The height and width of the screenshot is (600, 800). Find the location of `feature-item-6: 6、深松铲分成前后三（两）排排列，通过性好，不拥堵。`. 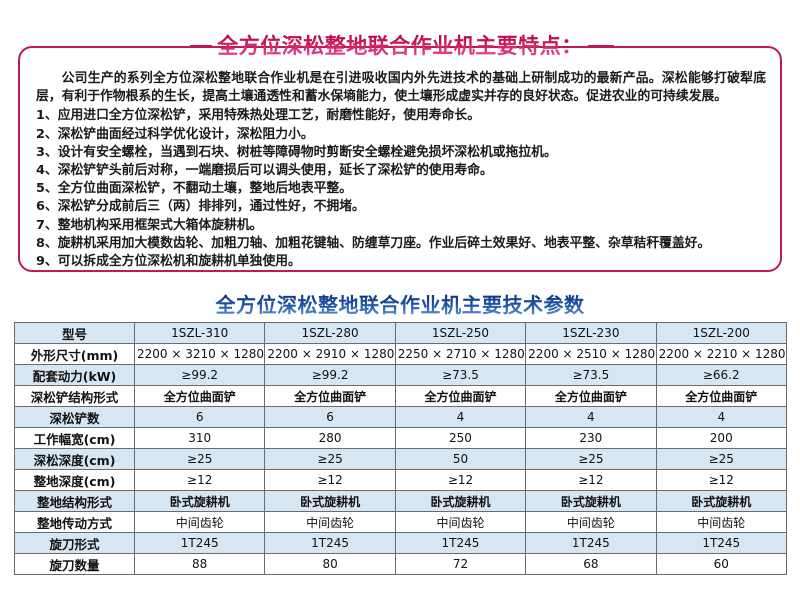

feature-item-6: 6、深松铲分成前后三（两）排排列，通过性好，不拥堵。 is located at coordinates (200, 207).